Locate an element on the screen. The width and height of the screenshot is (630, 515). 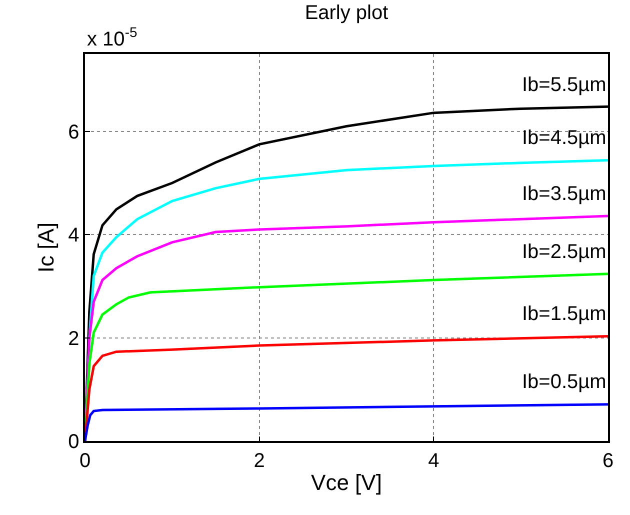
line-series is located at coordinates (346, 422).